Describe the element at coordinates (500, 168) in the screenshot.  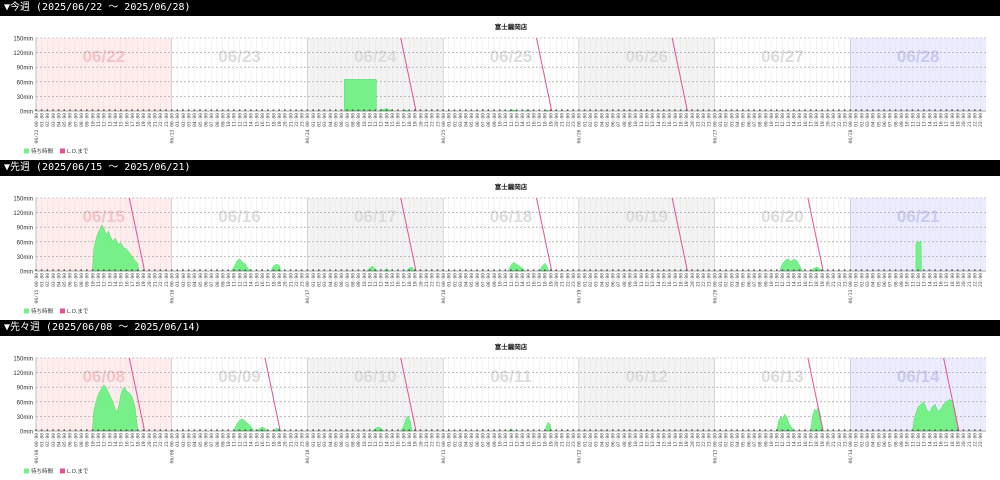
I see `week-header-last-week: ▼先週 (2025/06/15 ～ 2025/06/21)` at that location.